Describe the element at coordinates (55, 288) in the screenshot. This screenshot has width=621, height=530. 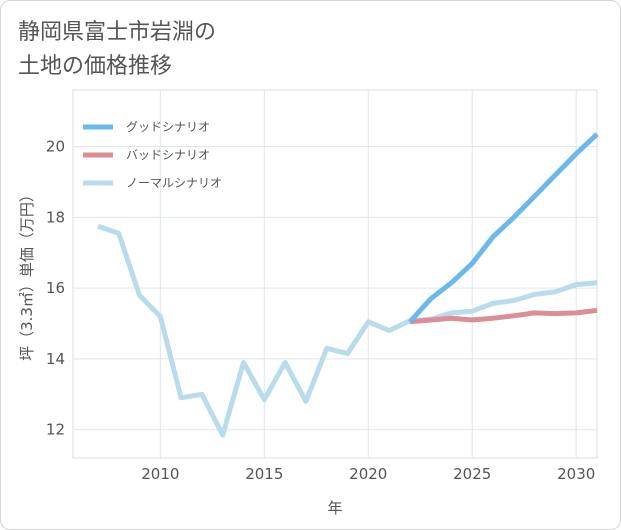
I see `y-tick-label: 16` at that location.